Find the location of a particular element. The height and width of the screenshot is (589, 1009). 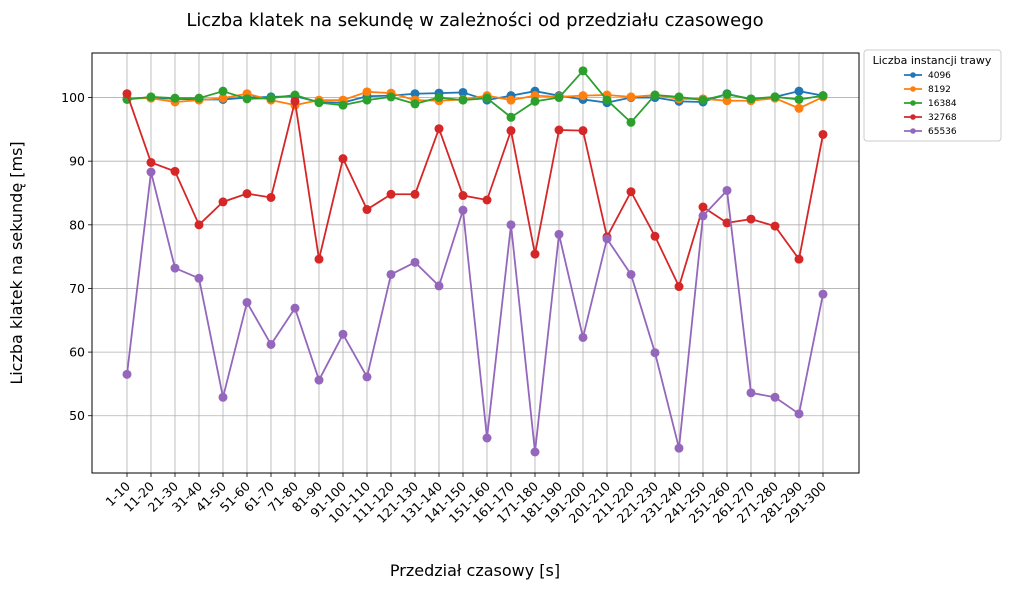

y-tick-label: 50 is located at coordinates (77, 415).